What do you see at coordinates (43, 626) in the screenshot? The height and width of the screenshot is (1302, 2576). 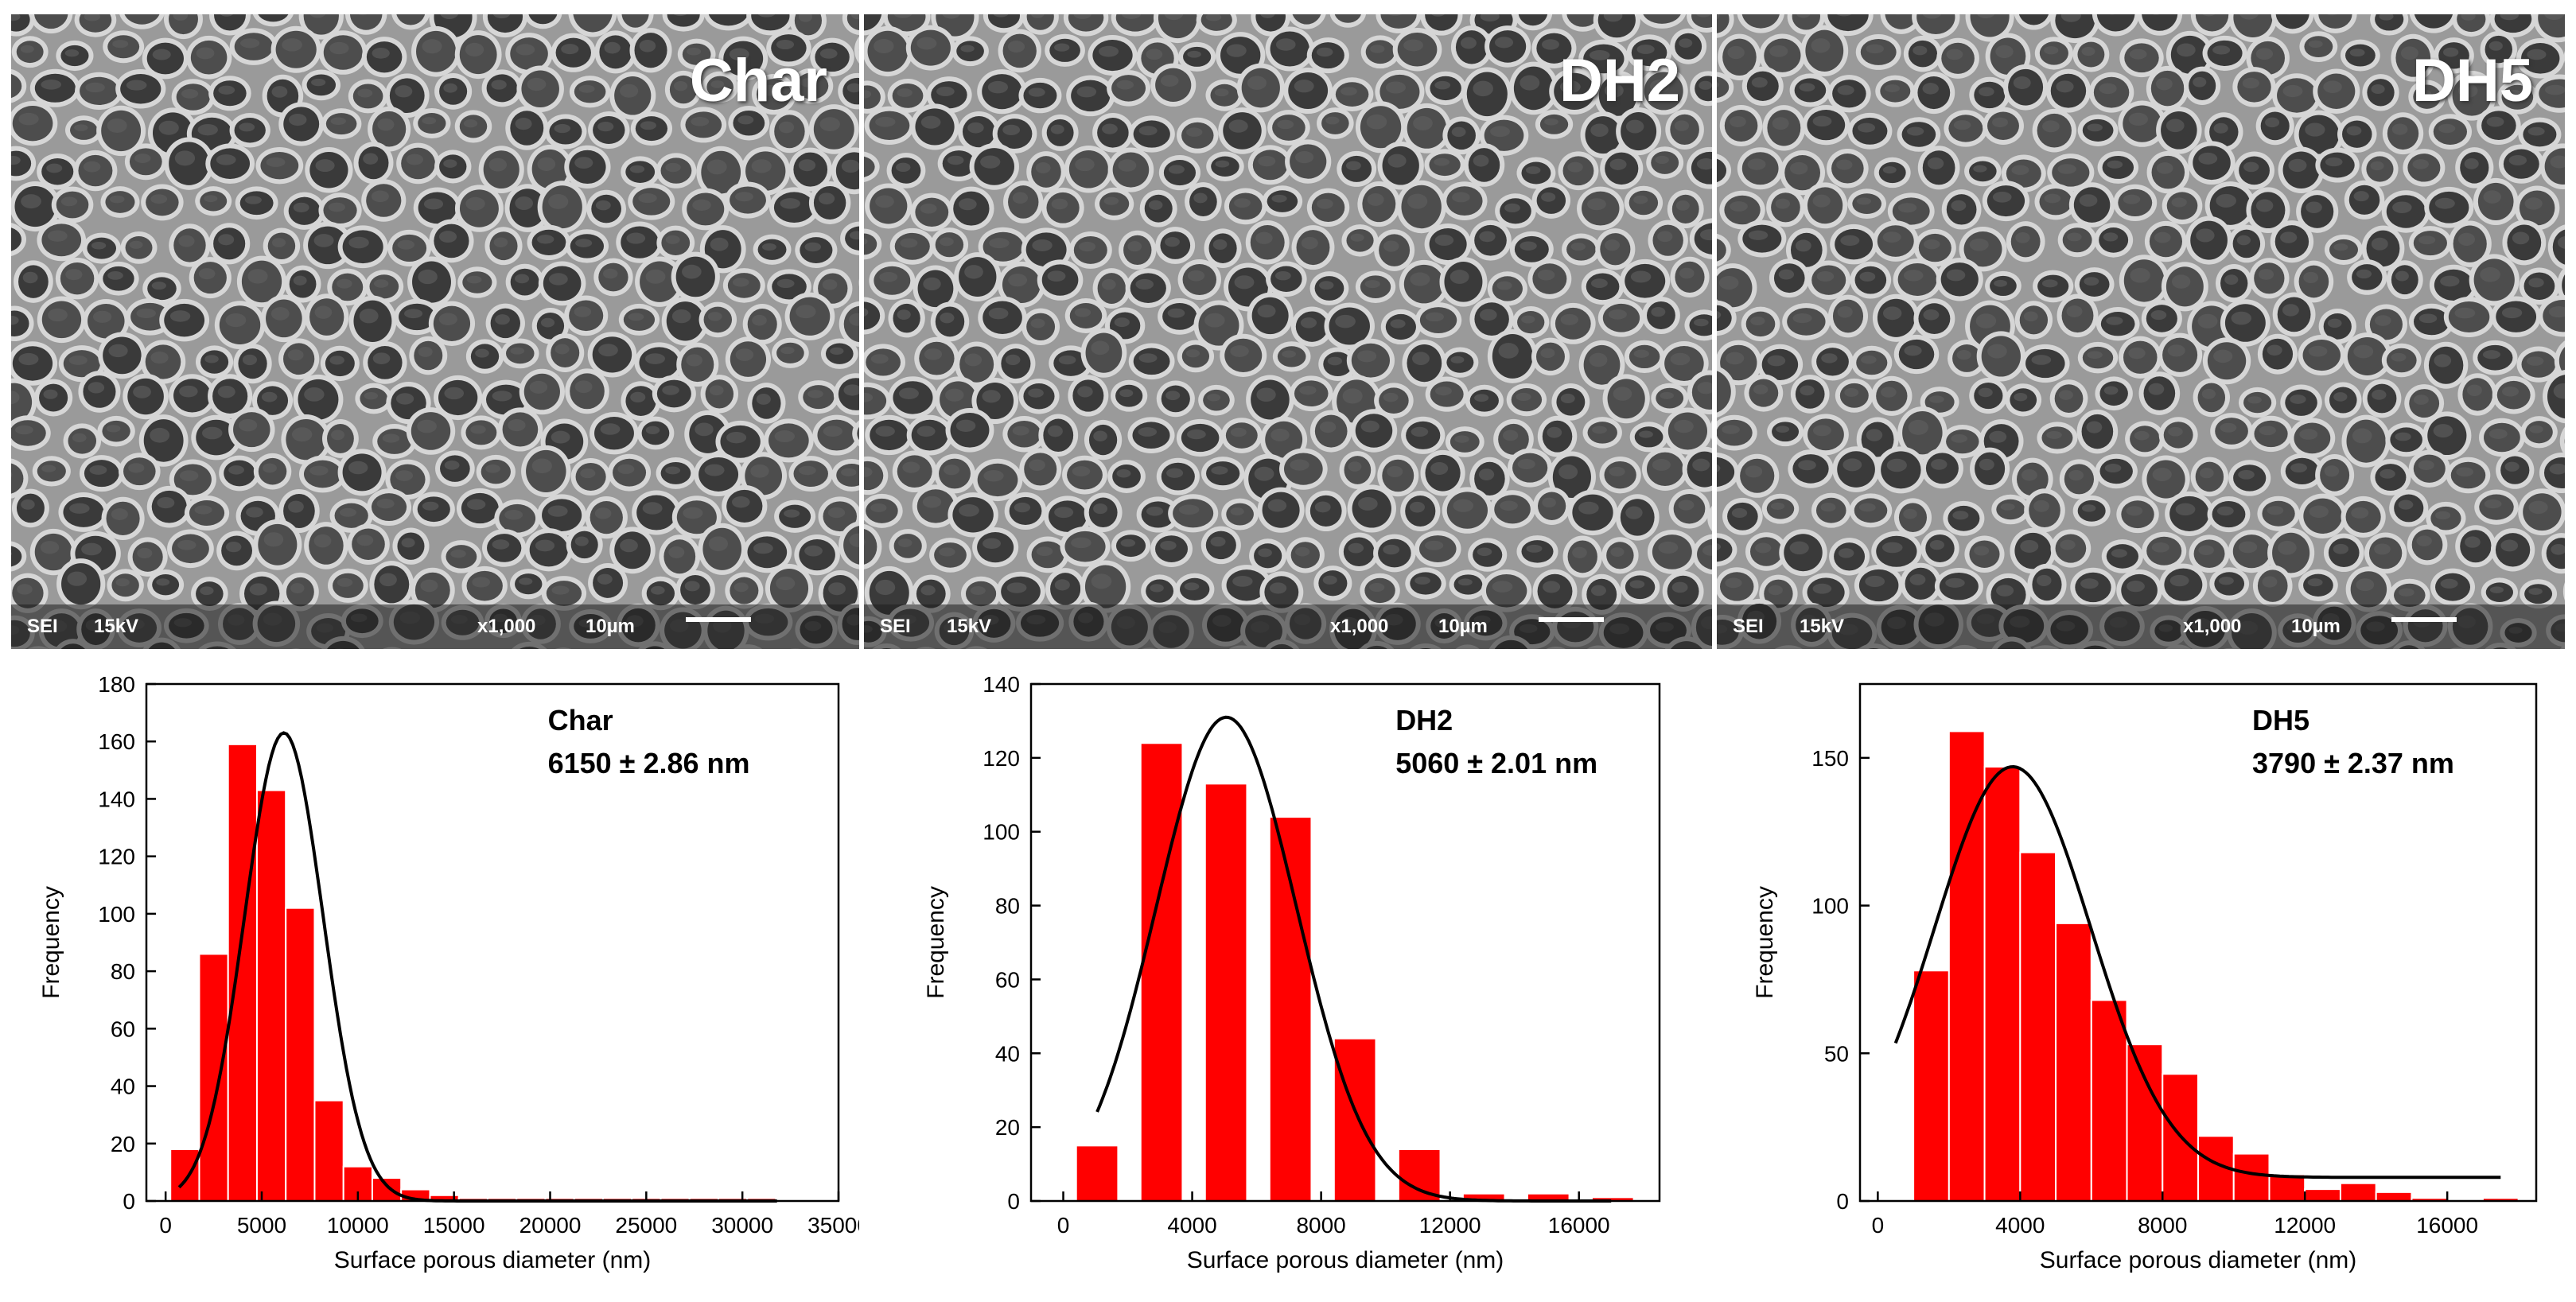 I see `sem-mode: SEI` at bounding box center [43, 626].